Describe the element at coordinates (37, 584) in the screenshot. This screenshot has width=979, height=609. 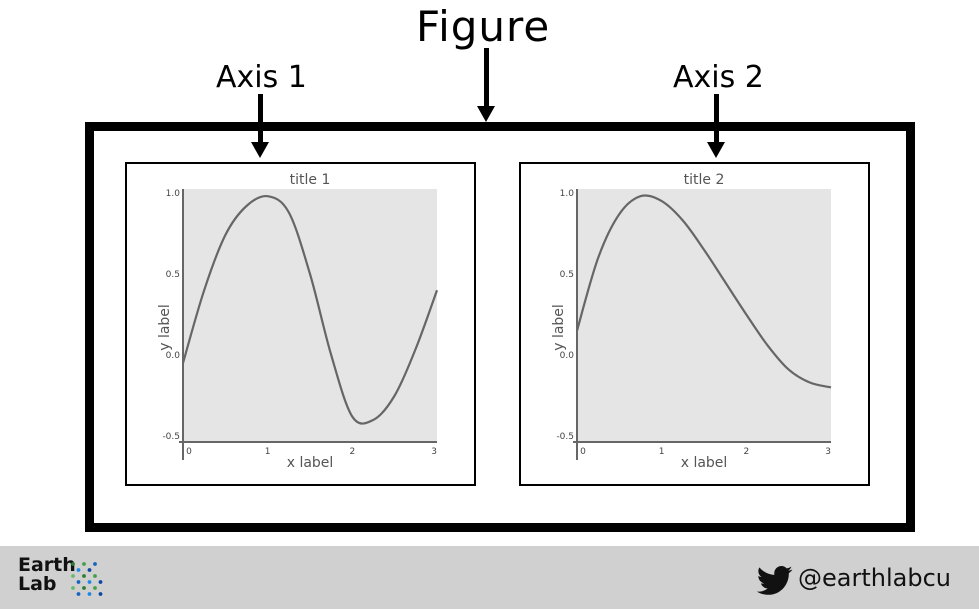
I see `logo-line-2: Lab` at that location.